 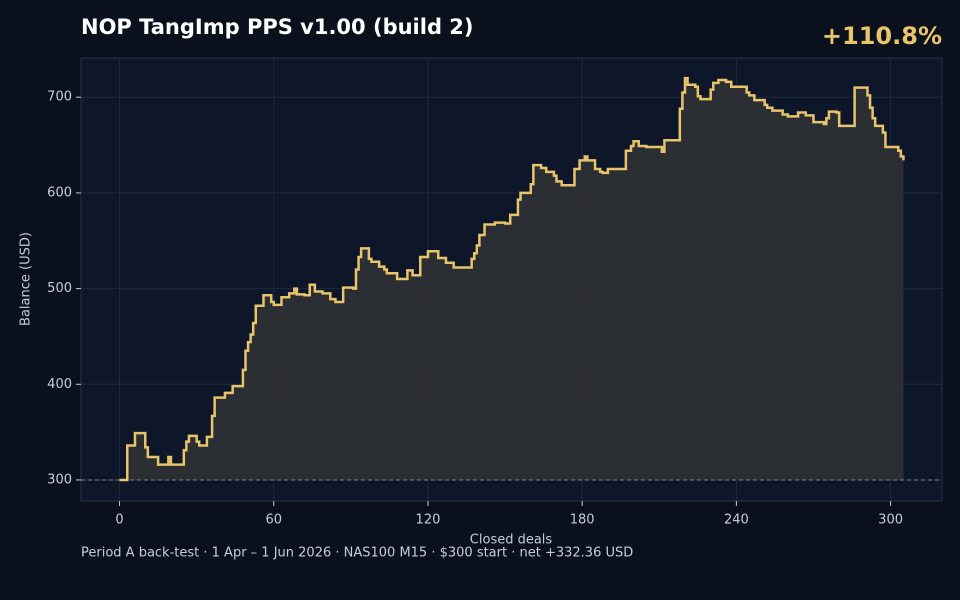 What do you see at coordinates (59, 288) in the screenshot?
I see `y-tick-label: 500` at bounding box center [59, 288].